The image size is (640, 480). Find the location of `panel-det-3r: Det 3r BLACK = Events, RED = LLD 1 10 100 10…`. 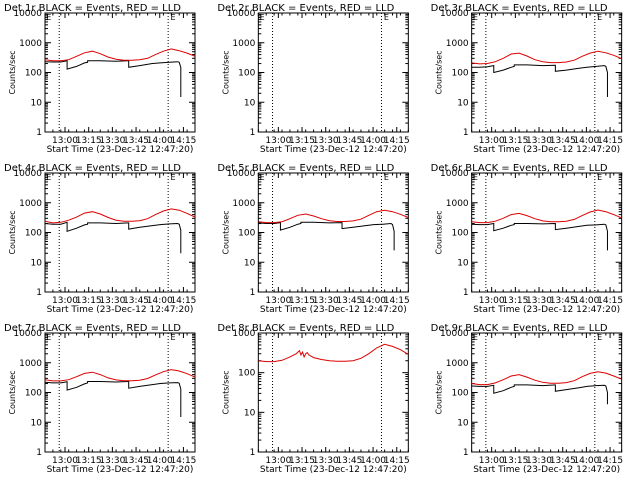

panel-det-3r: Det 3r BLACK = Events, RED = LLD 1 10 100 10… is located at coordinates (527, 79).